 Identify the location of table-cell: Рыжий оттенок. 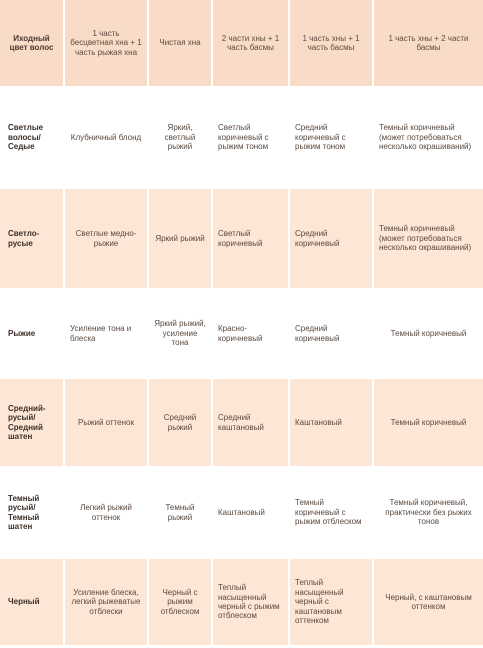
(107, 423).